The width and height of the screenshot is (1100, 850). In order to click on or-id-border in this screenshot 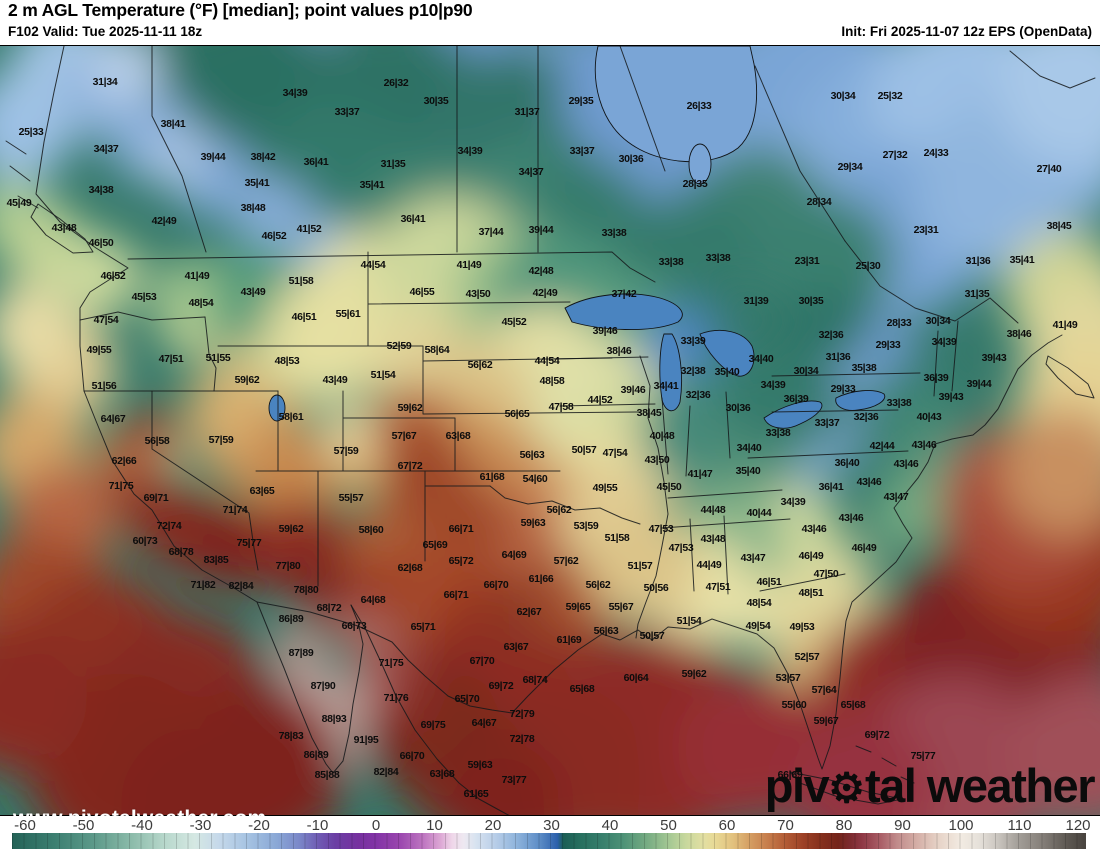, I will do `click(210, 354)`.